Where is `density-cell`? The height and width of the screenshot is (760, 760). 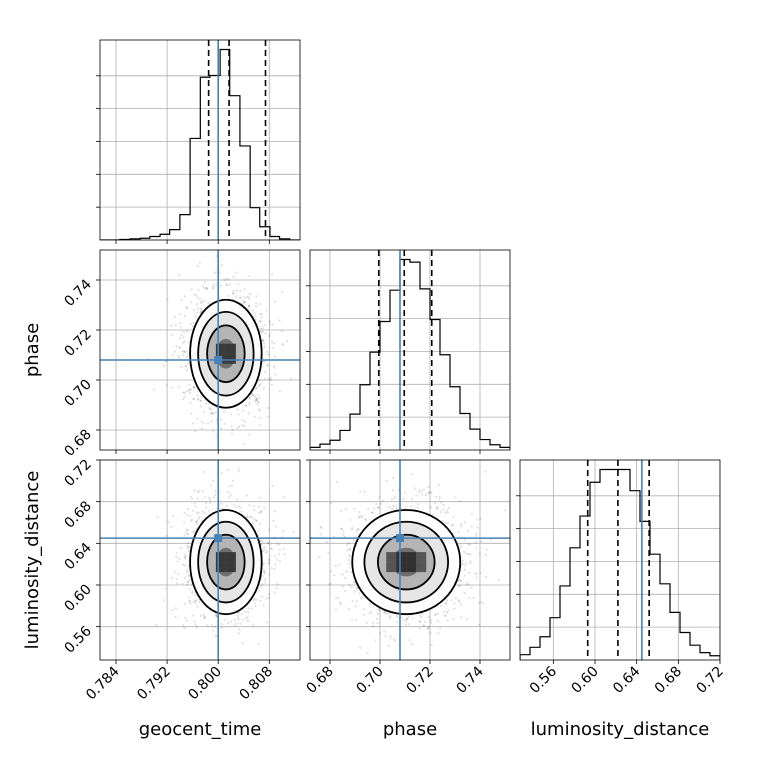
density-cell is located at coordinates (230, 358).